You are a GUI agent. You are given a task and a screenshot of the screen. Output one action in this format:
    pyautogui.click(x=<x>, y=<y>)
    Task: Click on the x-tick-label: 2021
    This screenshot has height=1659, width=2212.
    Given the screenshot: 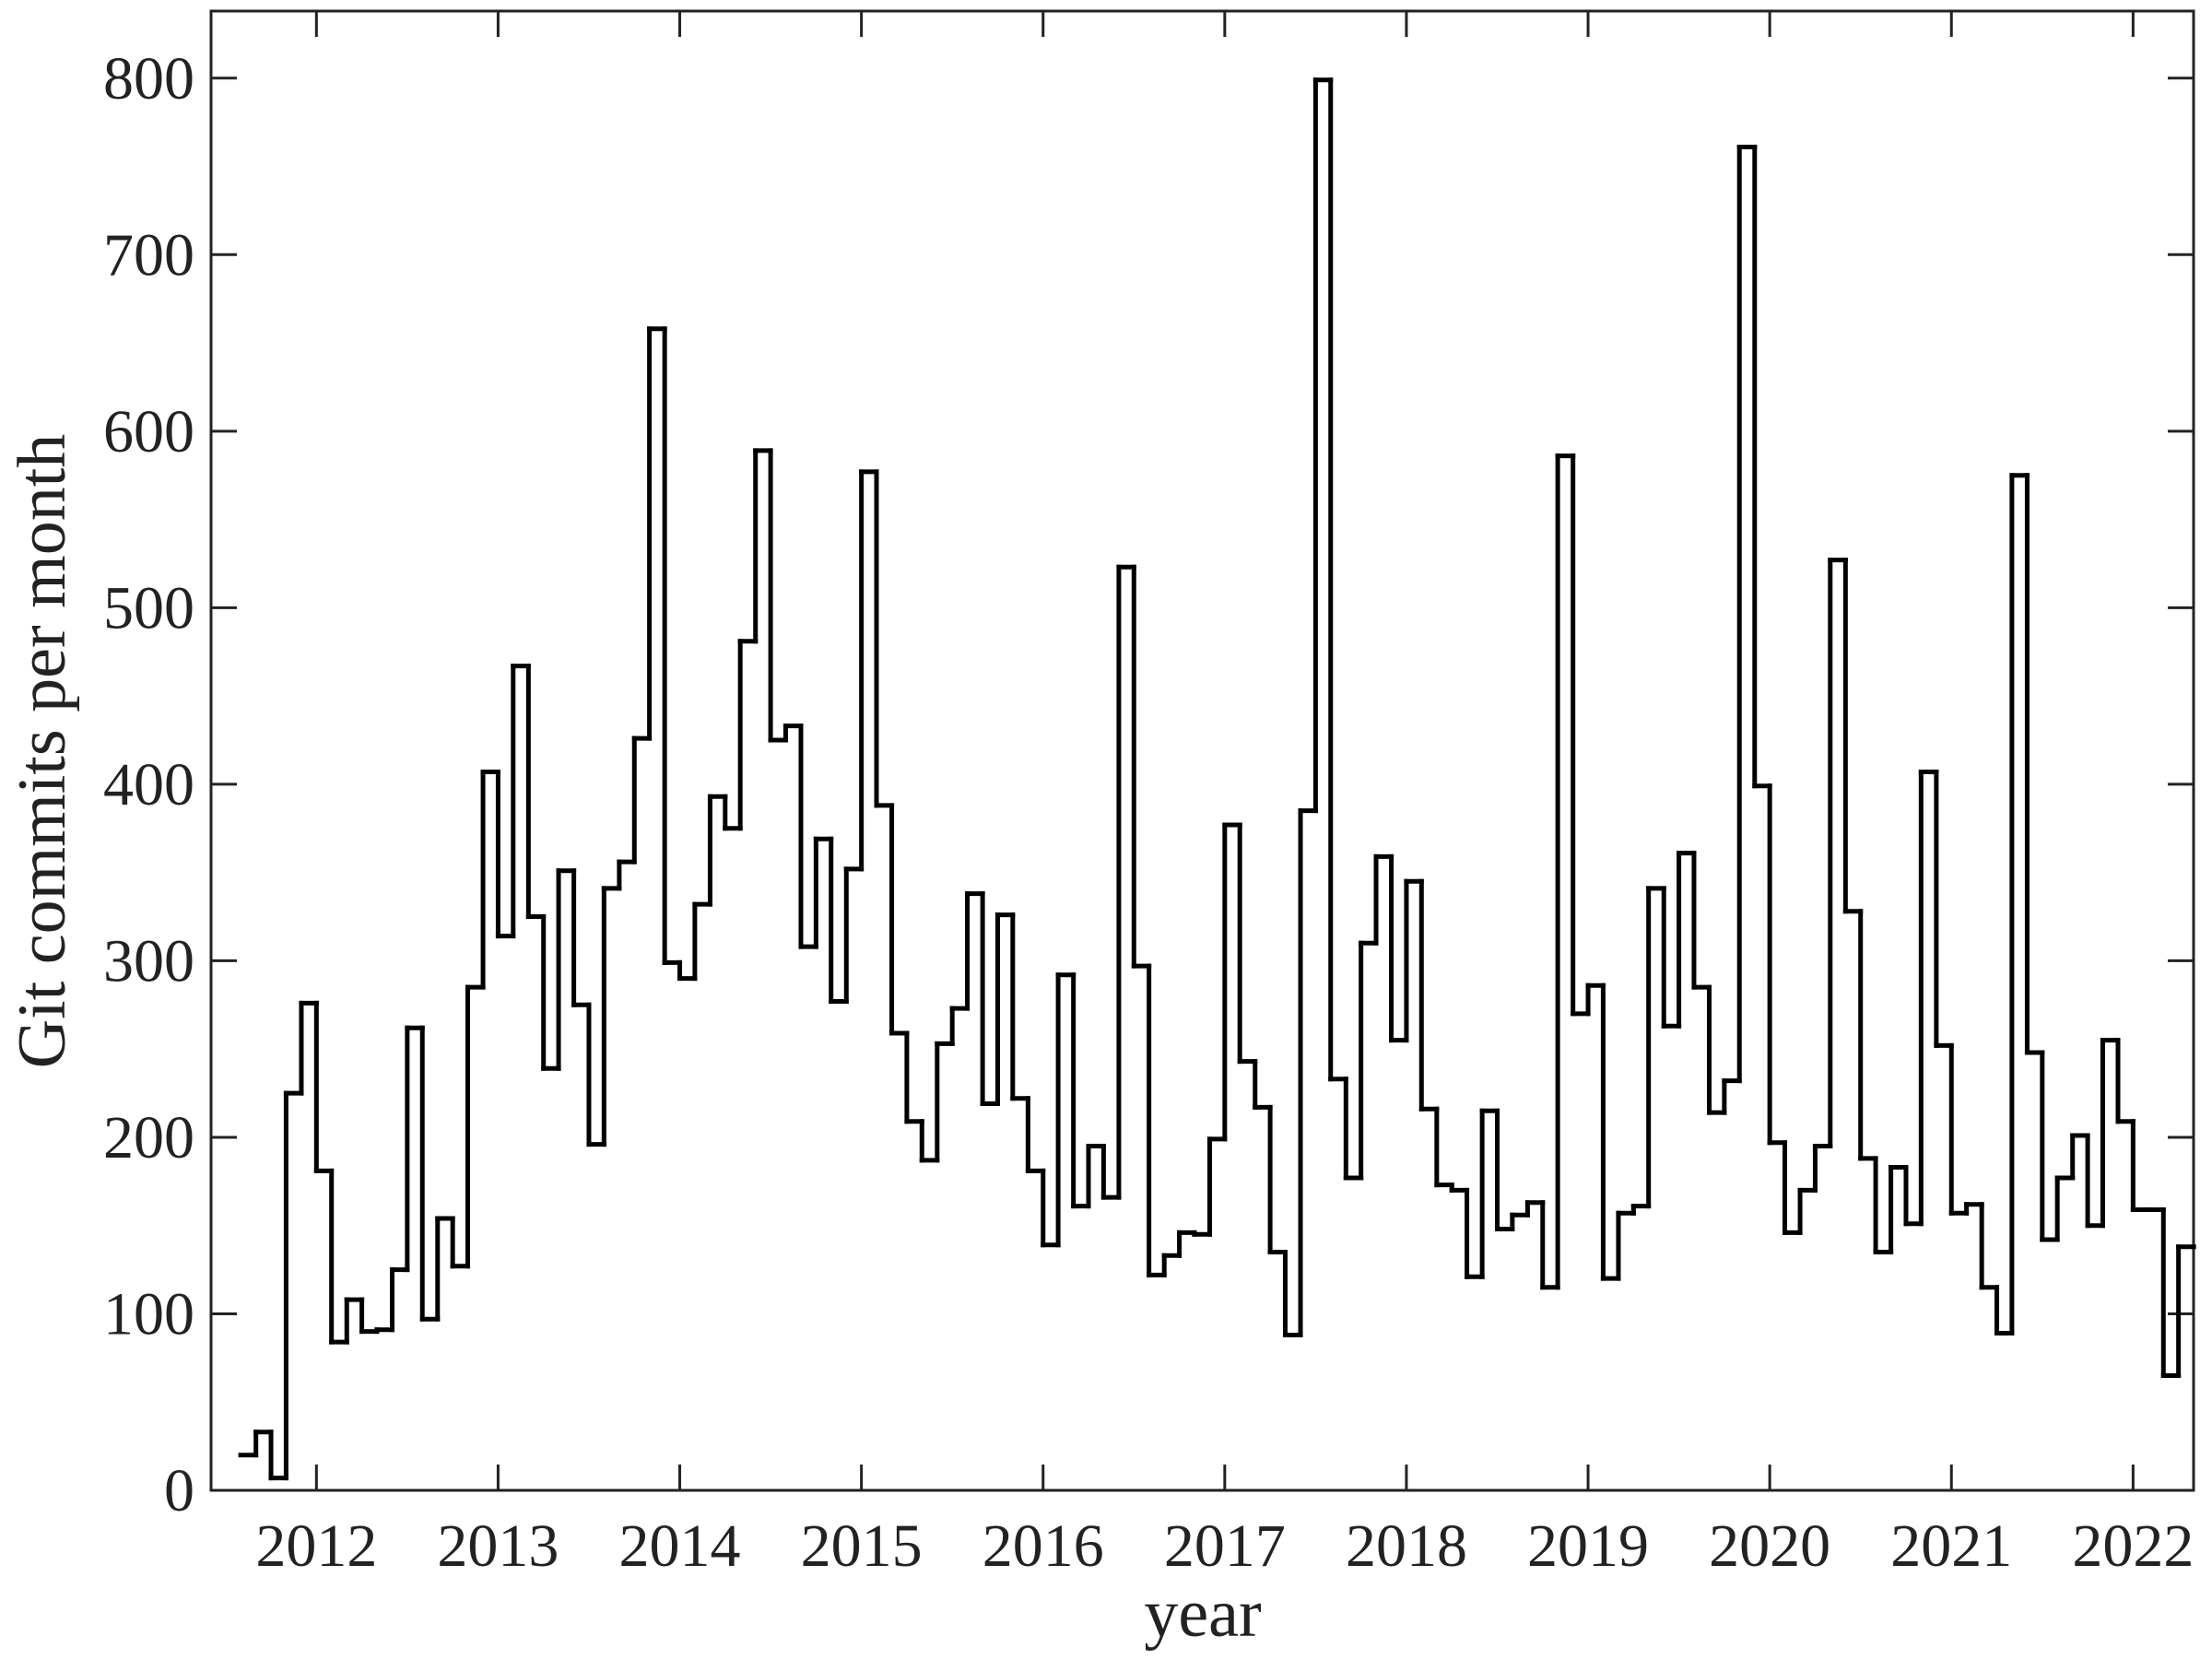 What is the action you would take?
    pyautogui.click(x=1951, y=1546)
    